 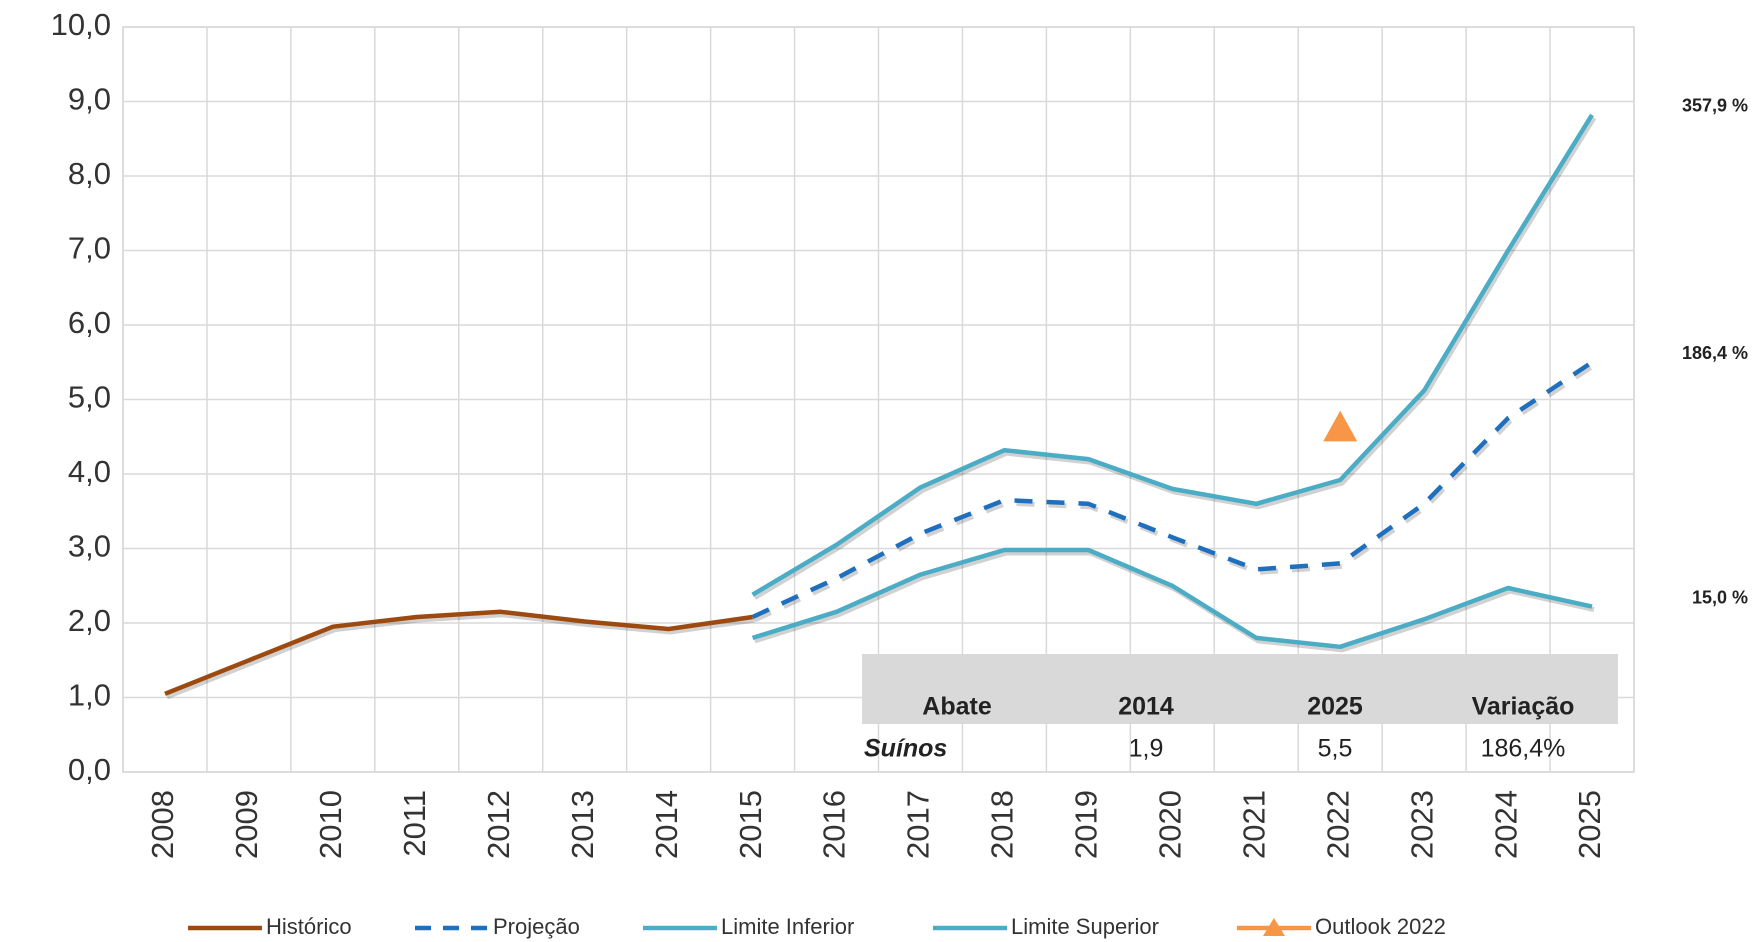 What do you see at coordinates (1715, 106) in the screenshot?
I see `annotation: 357,9 %` at bounding box center [1715, 106].